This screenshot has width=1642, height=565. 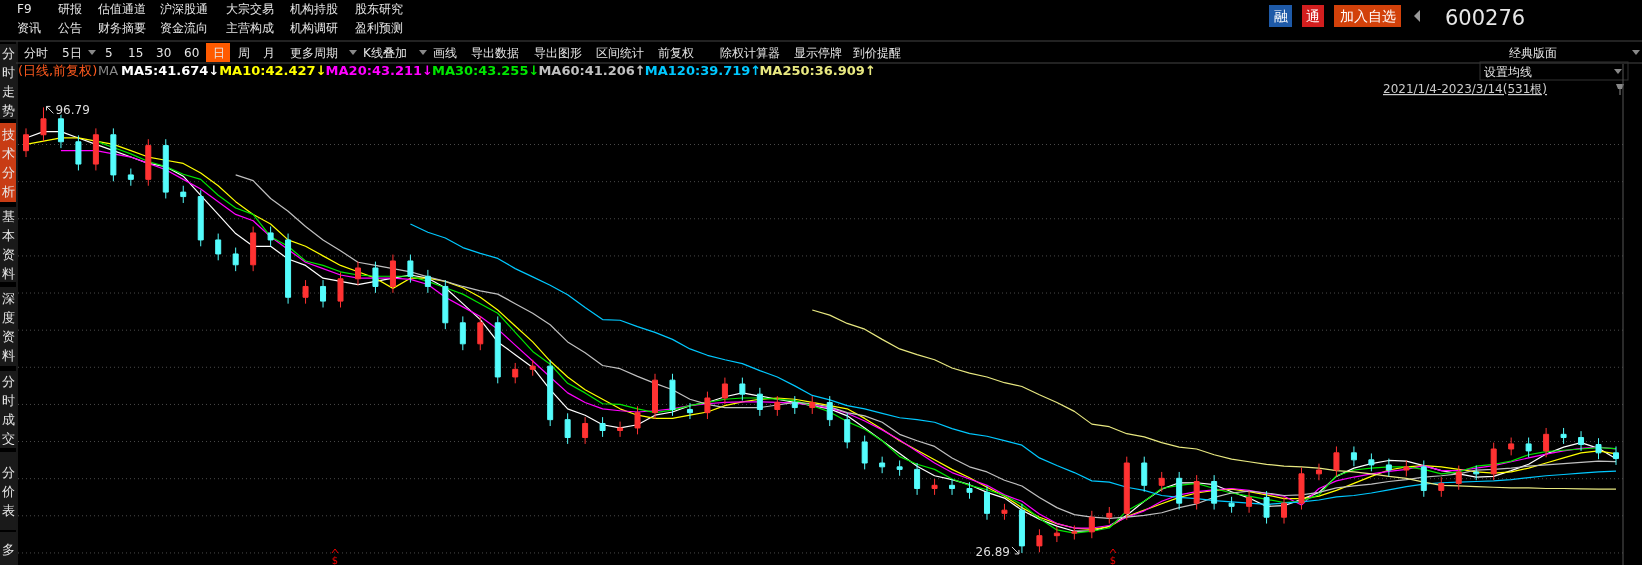 What do you see at coordinates (122, 28) in the screenshot?
I see `text: 财务摘要` at bounding box center [122, 28].